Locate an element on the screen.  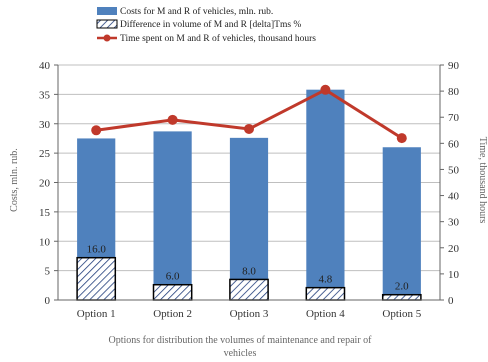
legend-item-costs: Costs for M and R of vehicles, mln. rub. is located at coordinates (185, 11).